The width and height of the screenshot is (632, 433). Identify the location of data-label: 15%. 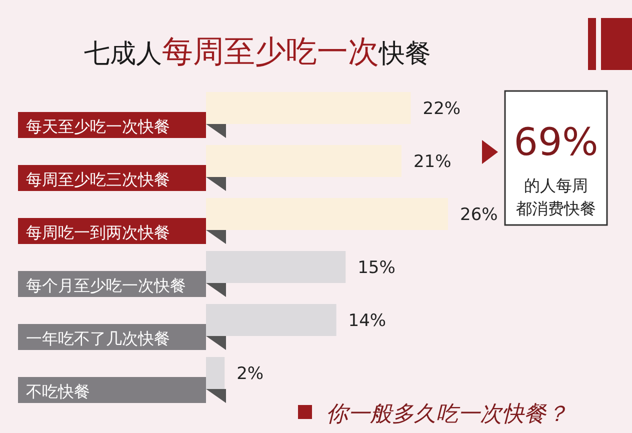
(377, 268).